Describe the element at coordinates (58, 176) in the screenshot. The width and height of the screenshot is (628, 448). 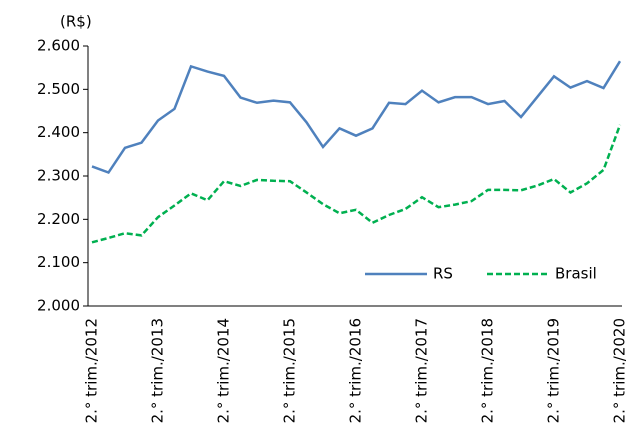
I see `y-tick-label: 2.300` at that location.